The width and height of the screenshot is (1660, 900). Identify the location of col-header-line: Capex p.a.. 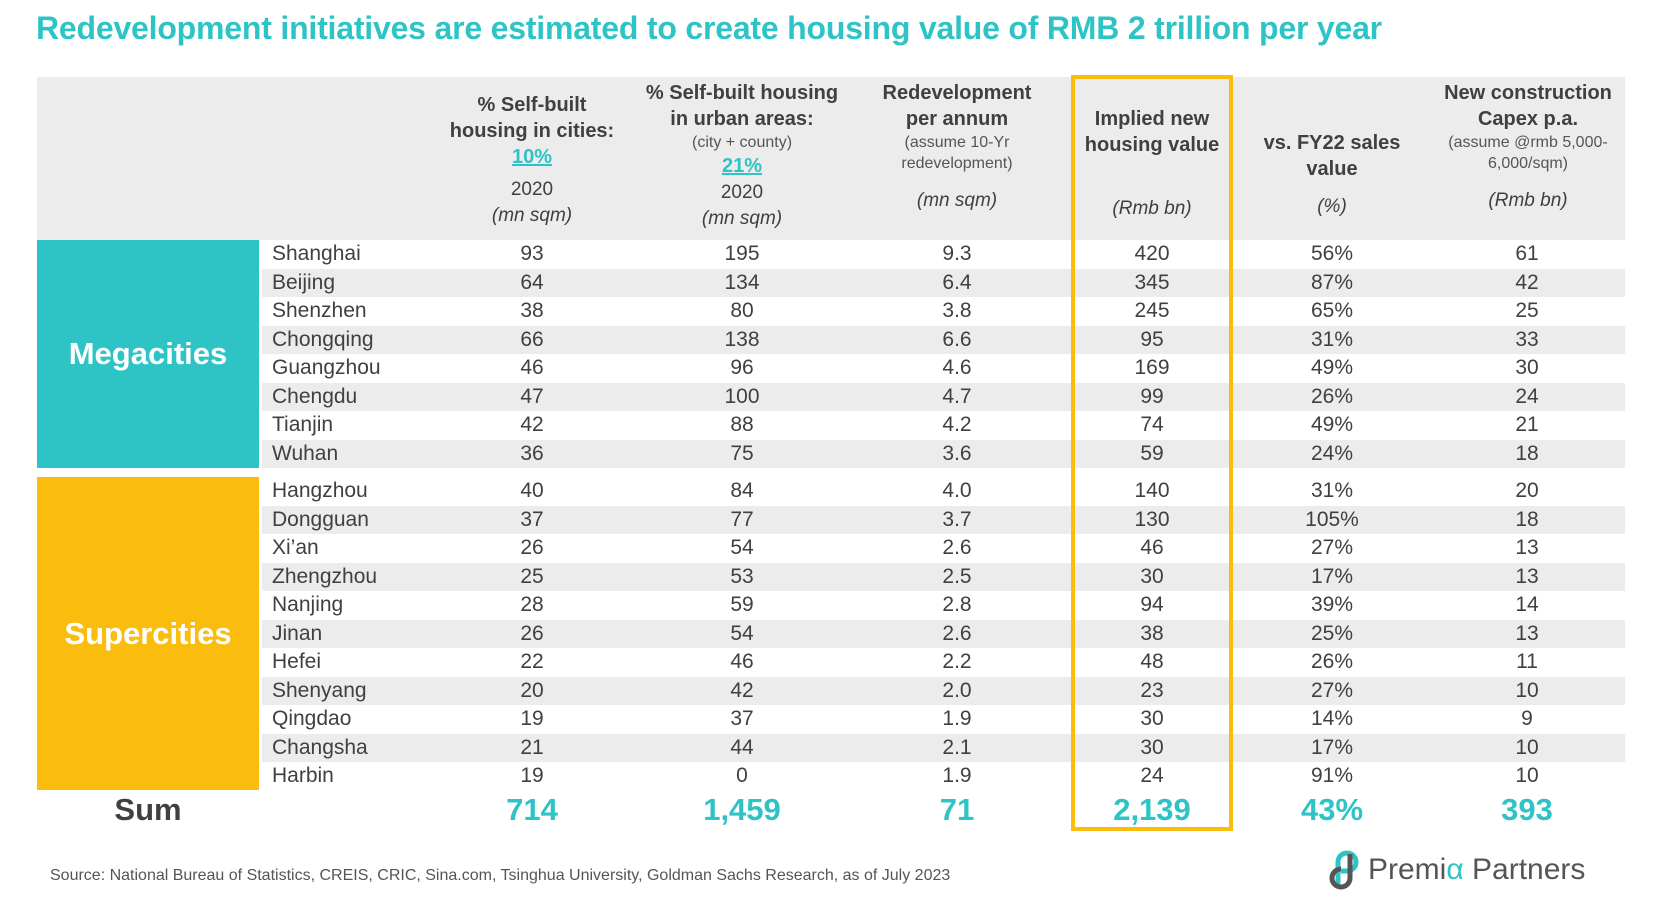
(1528, 119).